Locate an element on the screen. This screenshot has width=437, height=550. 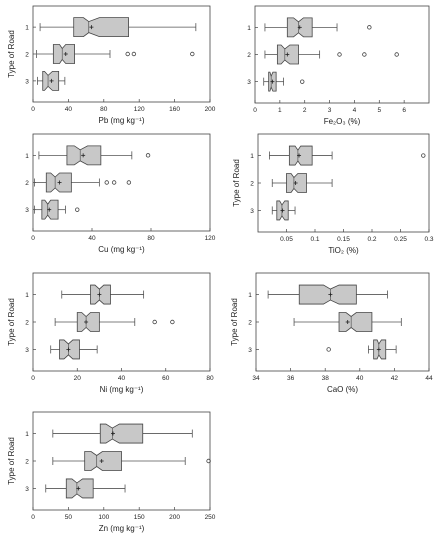
x-tick-label: 38 is located at coordinates (326, 378).